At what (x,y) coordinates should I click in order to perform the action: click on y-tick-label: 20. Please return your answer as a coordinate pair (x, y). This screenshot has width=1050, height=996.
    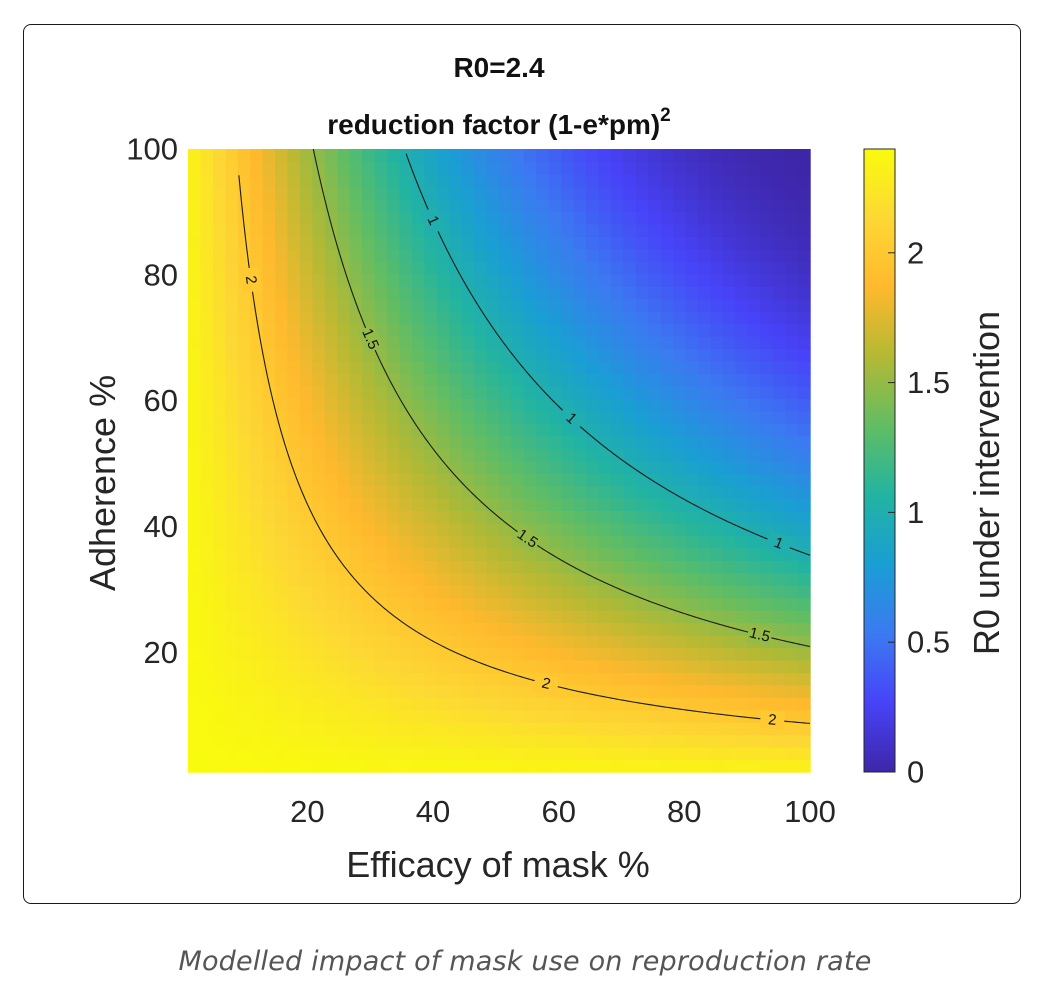
    Looking at the image, I should click on (161, 652).